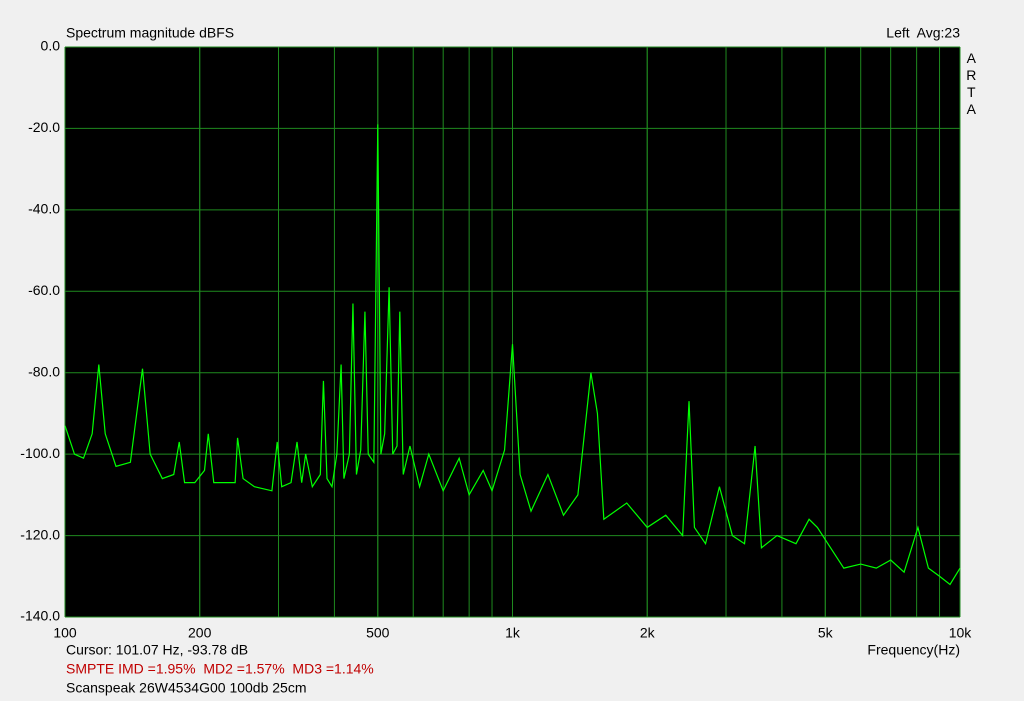 Image resolution: width=1024 pixels, height=701 pixels. What do you see at coordinates (923, 33) in the screenshot?
I see `channel-label: Left Avg:23` at bounding box center [923, 33].